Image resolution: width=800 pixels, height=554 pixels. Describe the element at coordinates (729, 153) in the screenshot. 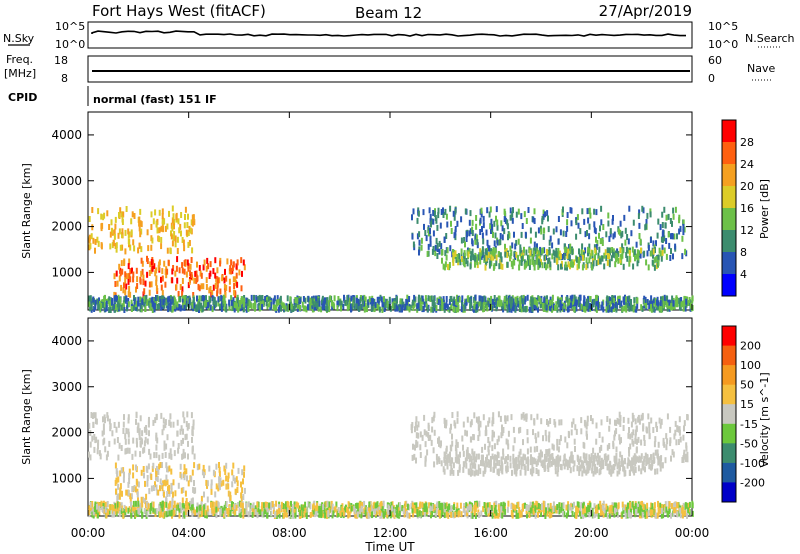

I see `colorbar-swatch` at that location.